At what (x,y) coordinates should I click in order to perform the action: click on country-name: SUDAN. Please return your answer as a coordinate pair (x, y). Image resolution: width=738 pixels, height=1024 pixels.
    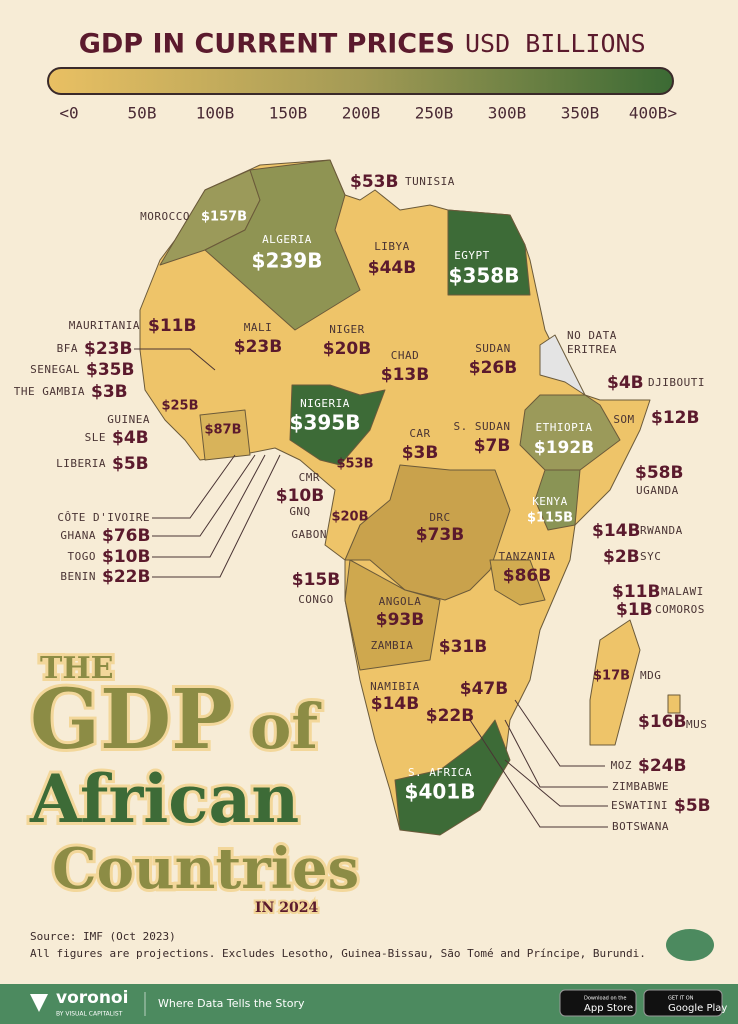
    Looking at the image, I should click on (493, 348).